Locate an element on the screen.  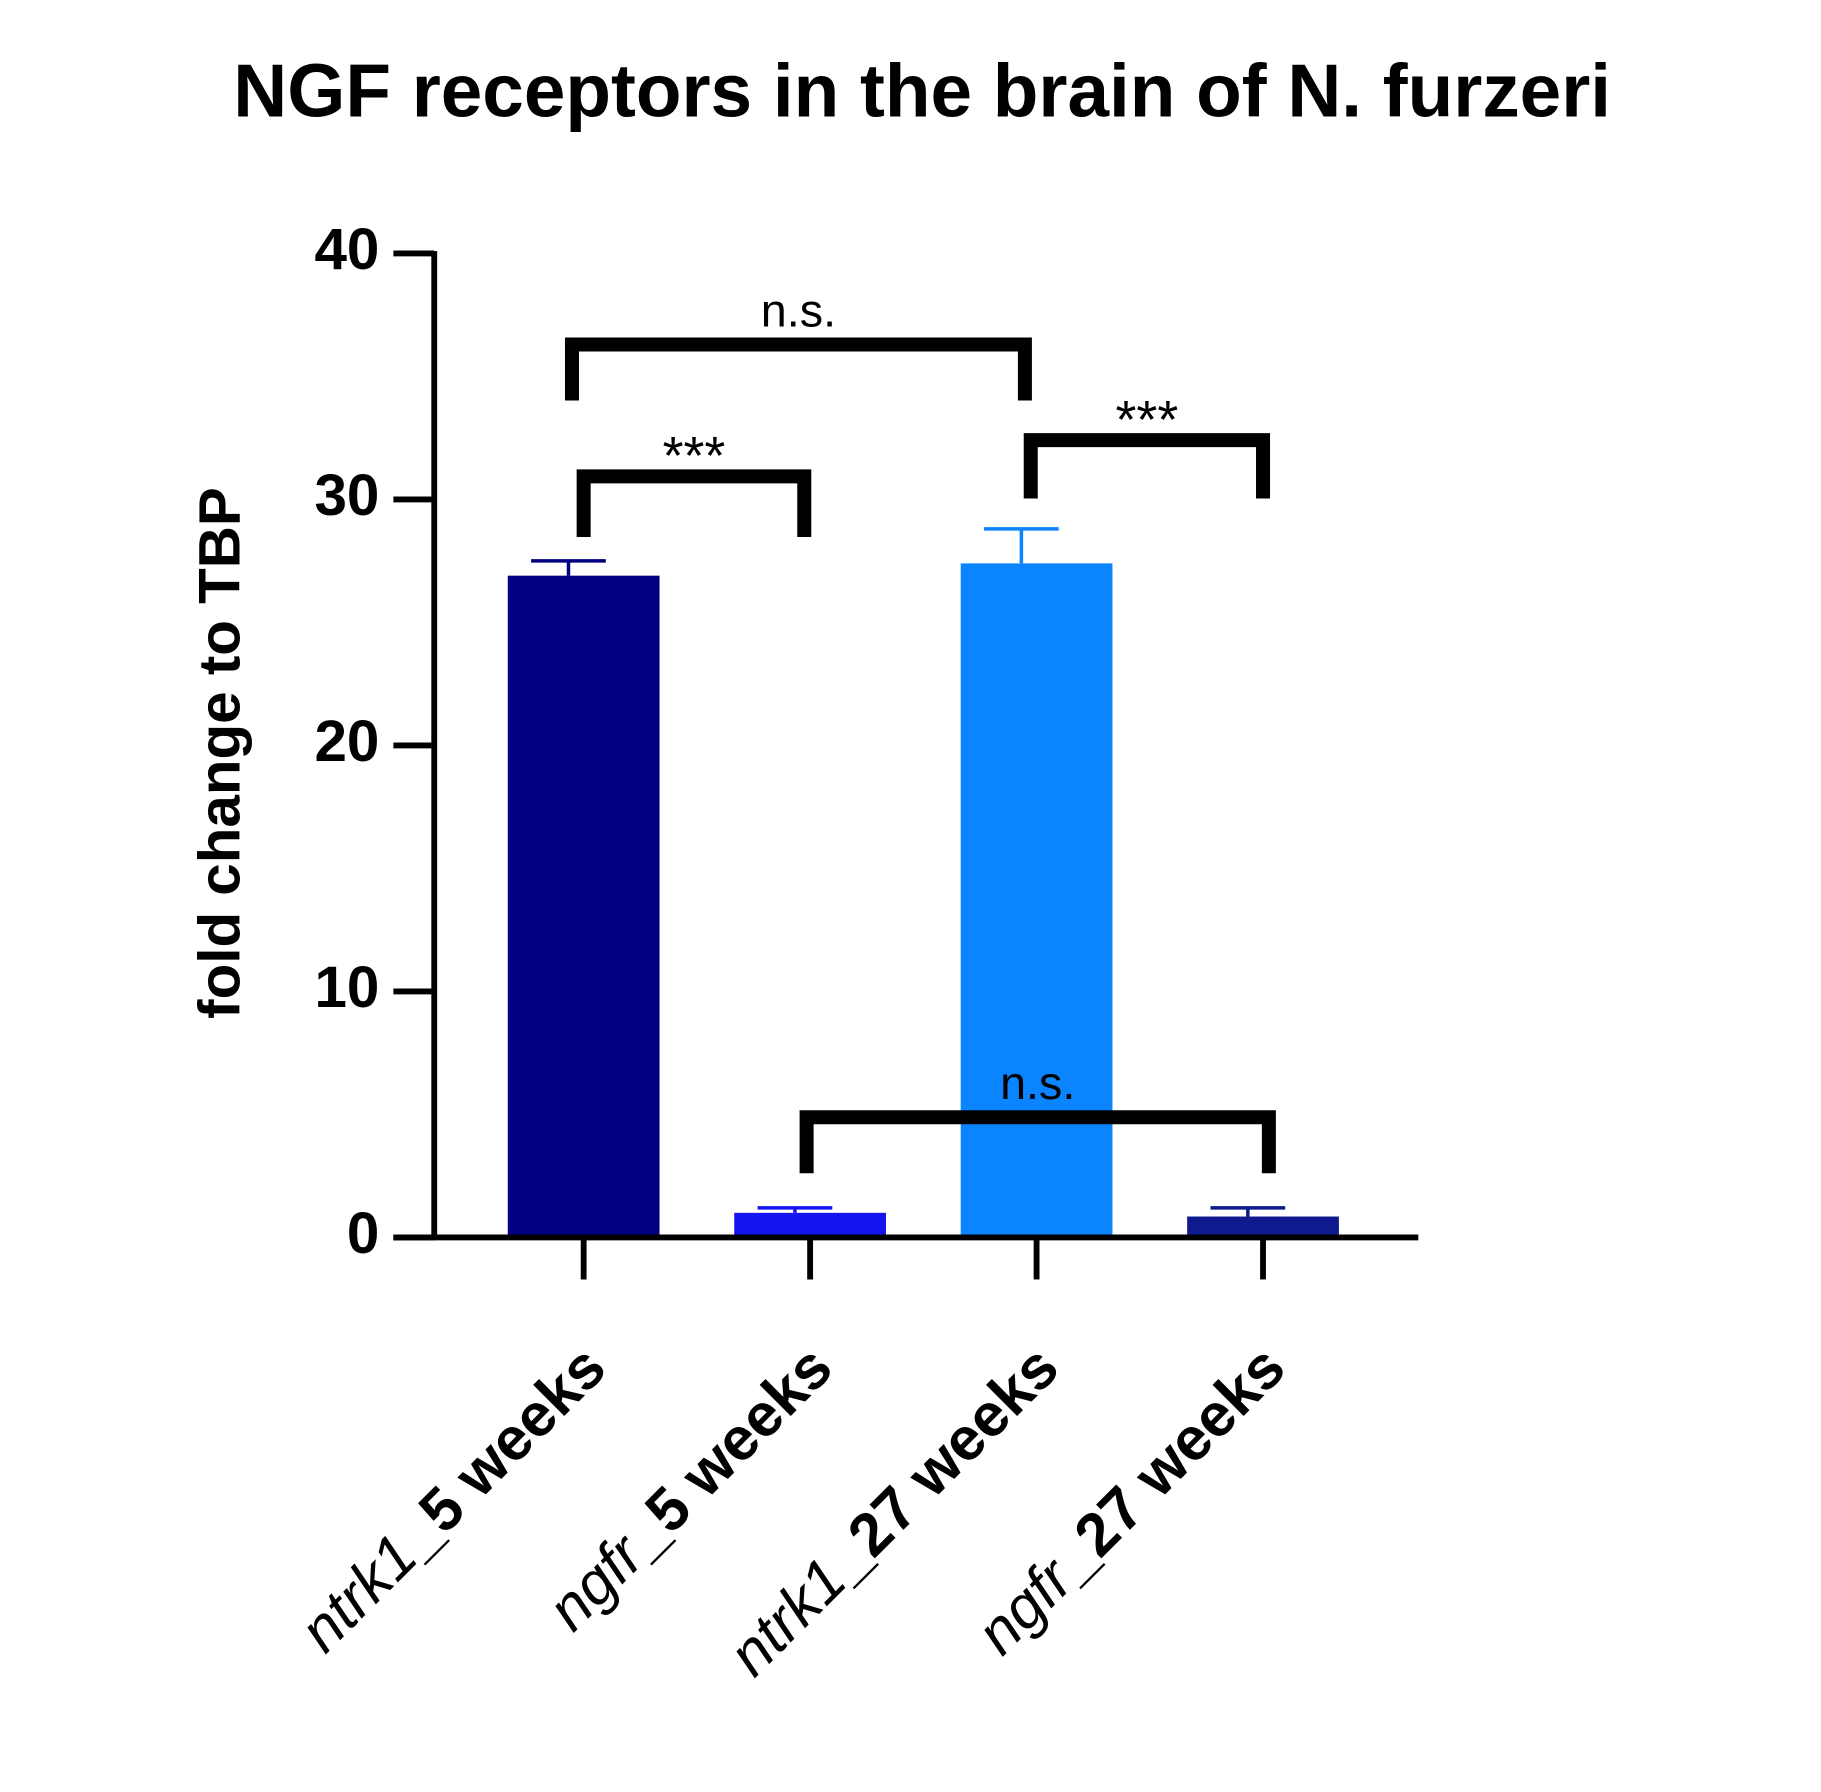
y-tick-label: 40 is located at coordinates (346, 249).